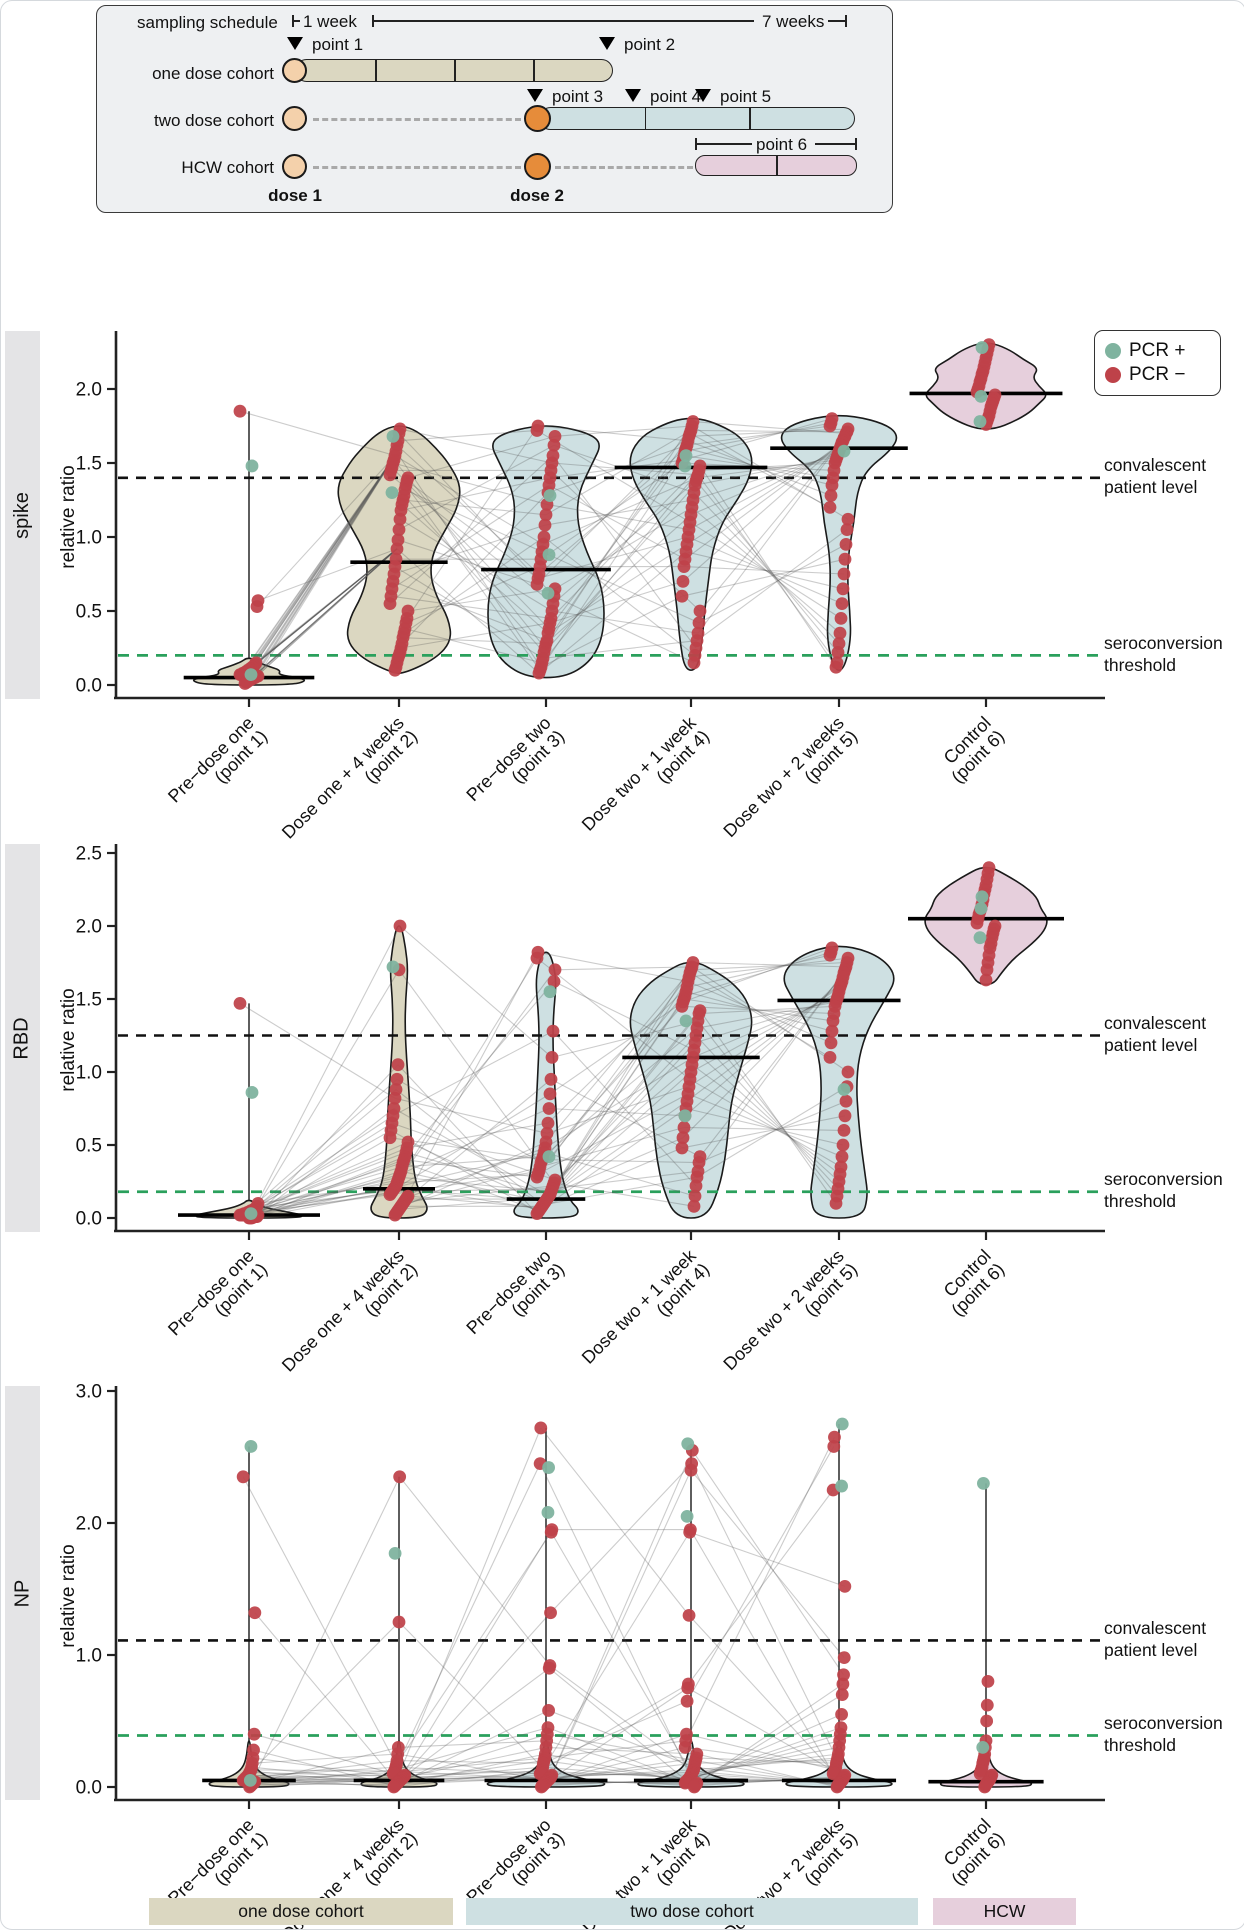 This screenshot has height=1930, width=1244. I want to click on panel-label-rbd: RBD, so click(22, 1038).